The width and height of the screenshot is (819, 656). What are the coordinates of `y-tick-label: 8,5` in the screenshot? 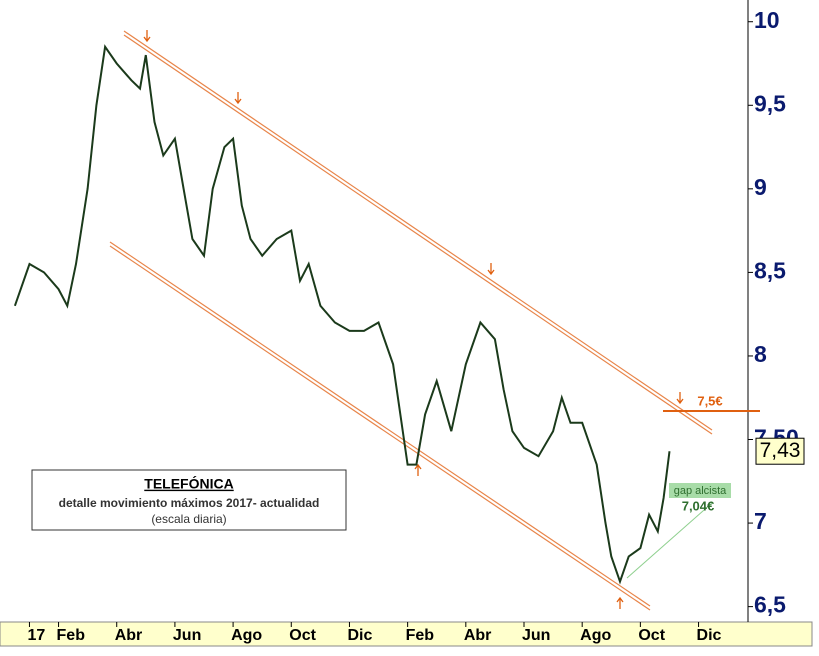 It's located at (770, 270).